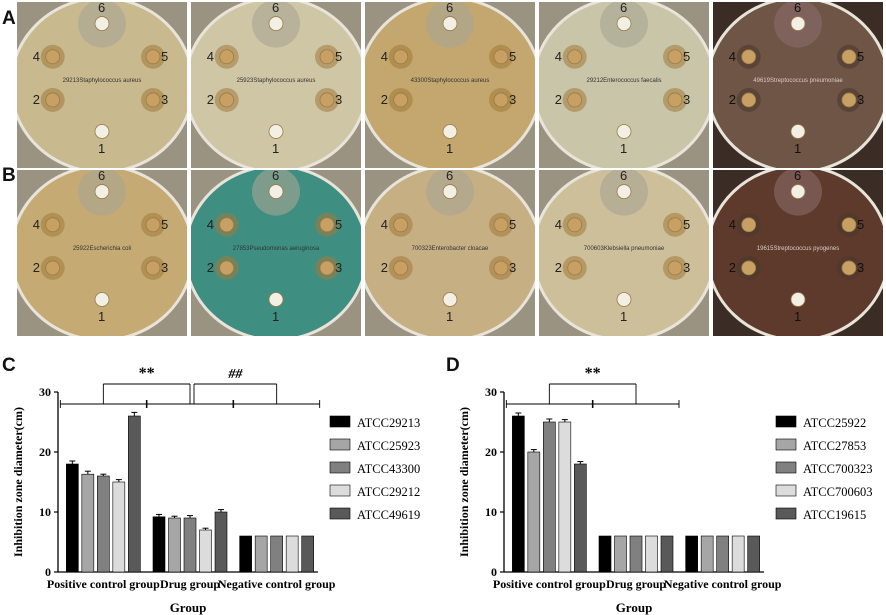 The image size is (886, 615). What do you see at coordinates (624, 81) in the screenshot?
I see `organism-label: 29212Enterococcus faecalis` at bounding box center [624, 81].